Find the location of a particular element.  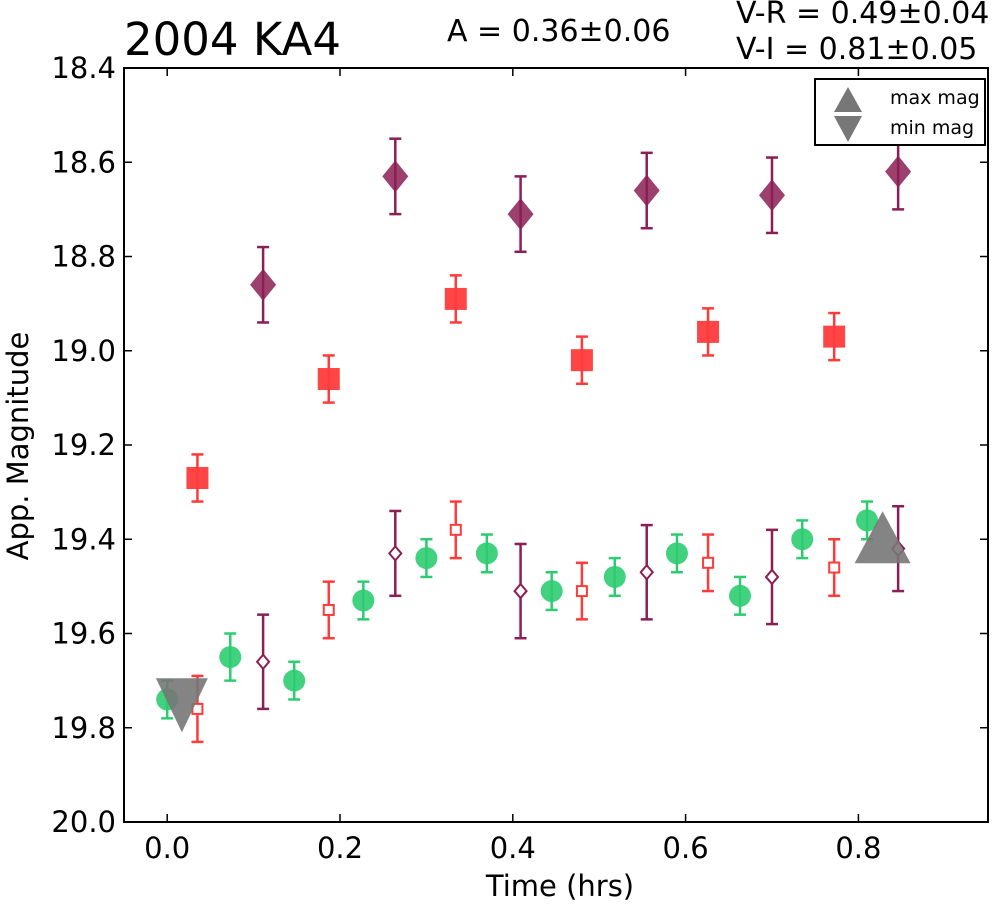

y-tick-label: 18.4 is located at coordinates (83, 68).